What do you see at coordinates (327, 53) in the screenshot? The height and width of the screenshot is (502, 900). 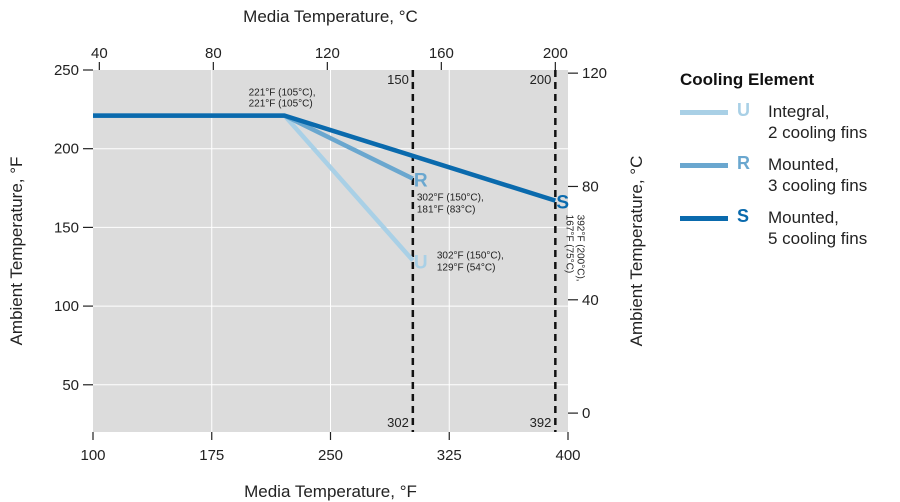 I see `top-tick-label: 120` at bounding box center [327, 53].